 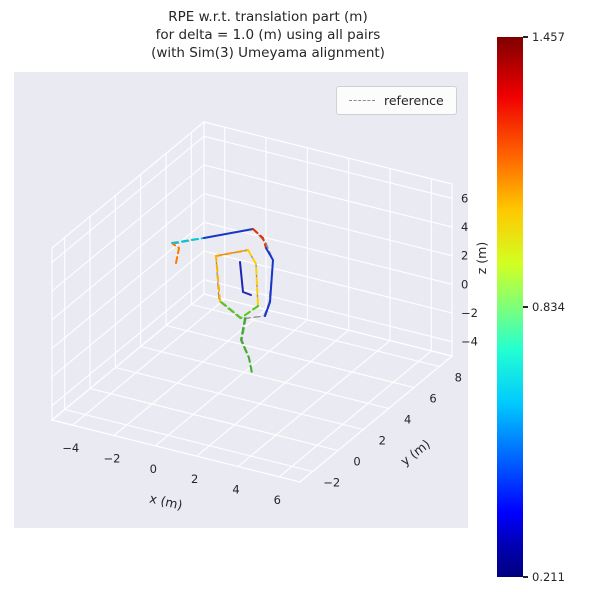 I want to click on chart-title-line-2: for delta = 1.0 (m) using all pairs, so click(x=268, y=35).